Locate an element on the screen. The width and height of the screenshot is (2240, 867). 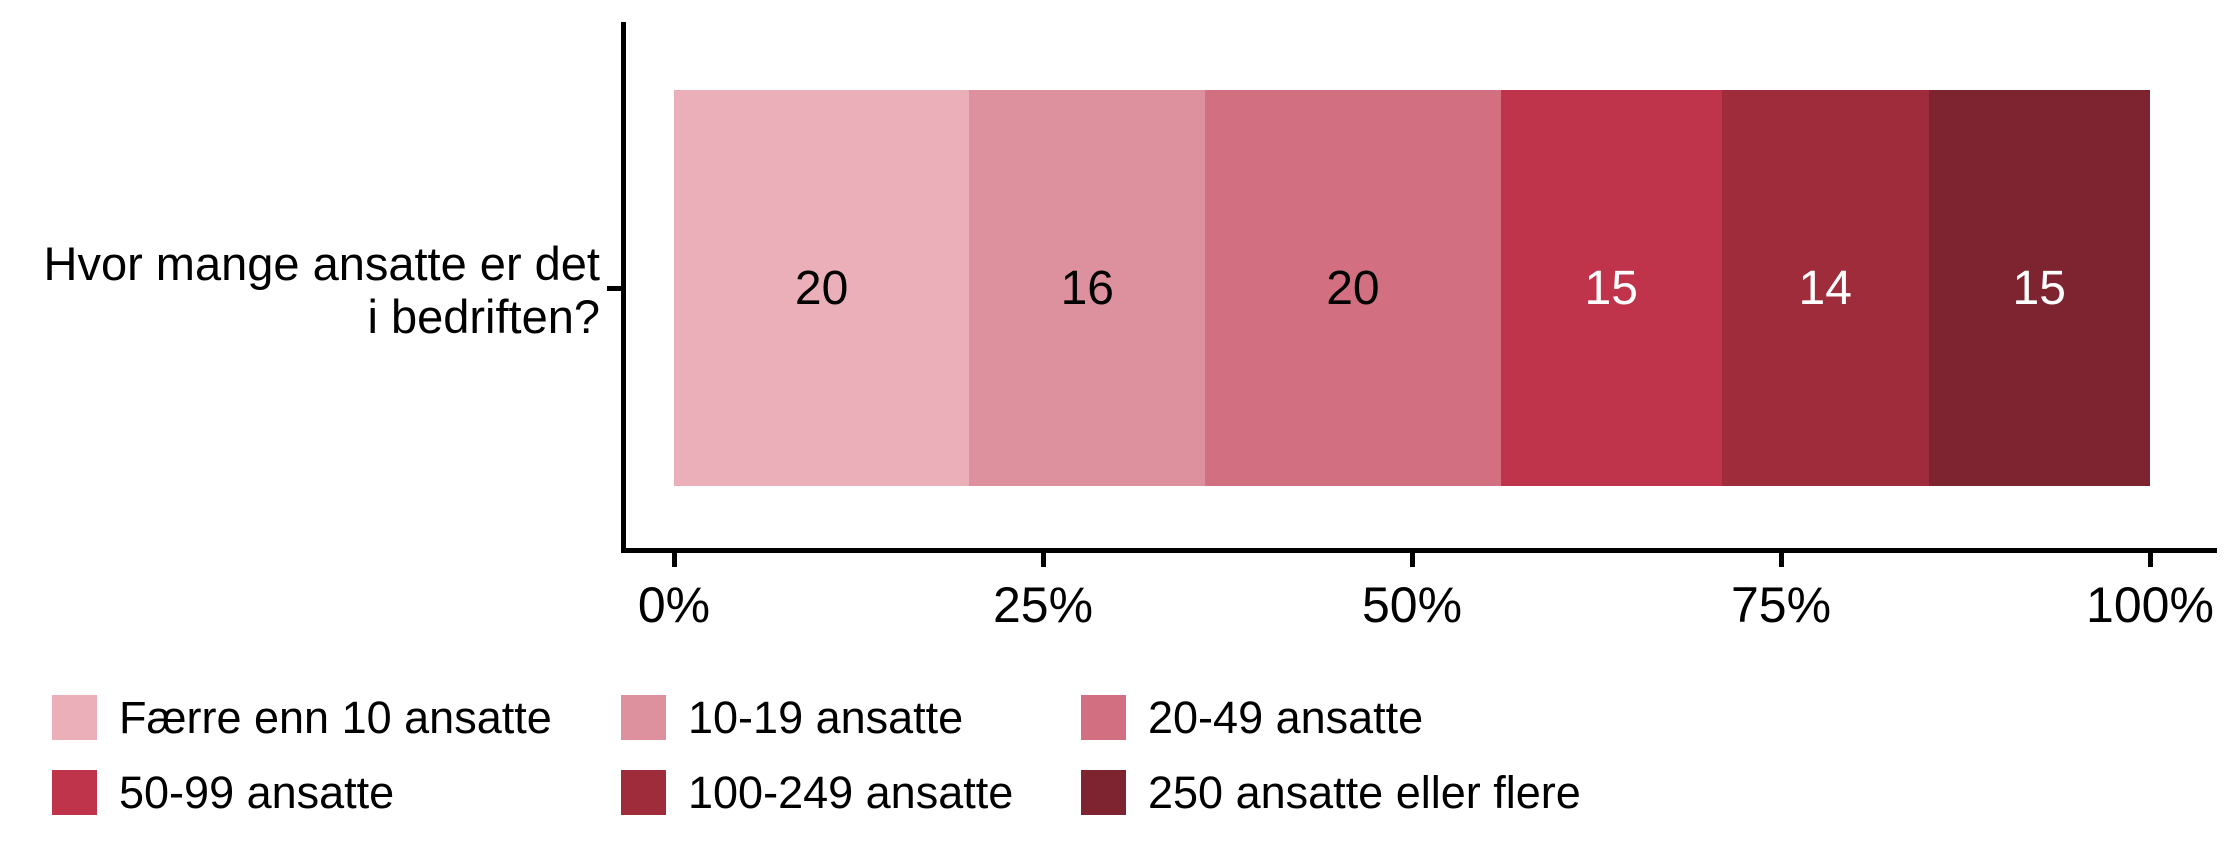
legend-label: 250 ansatte eller flere is located at coordinates (1364, 792).